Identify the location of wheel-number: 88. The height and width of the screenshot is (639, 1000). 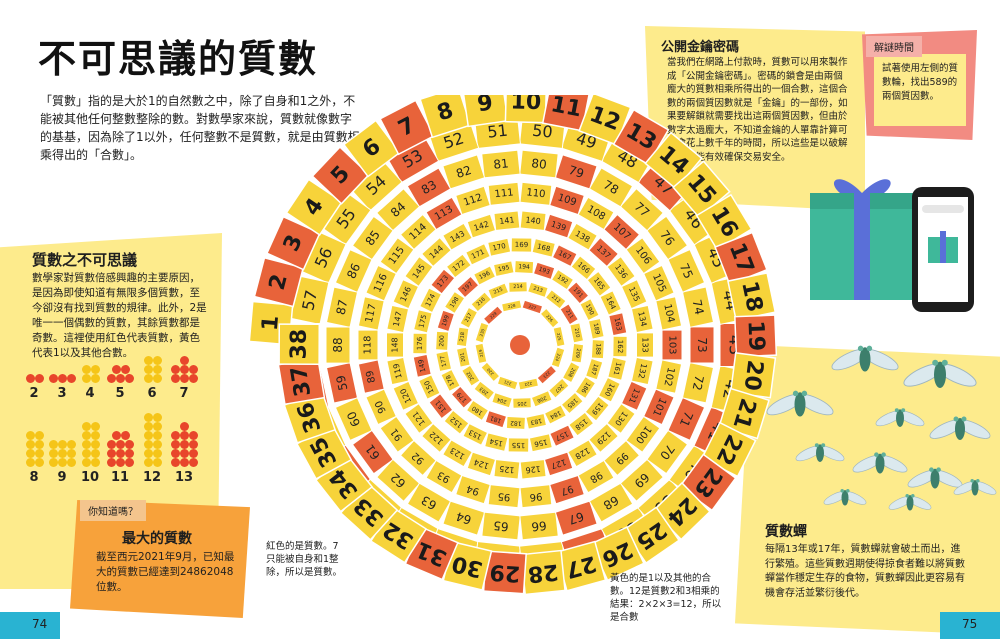
(338, 344).